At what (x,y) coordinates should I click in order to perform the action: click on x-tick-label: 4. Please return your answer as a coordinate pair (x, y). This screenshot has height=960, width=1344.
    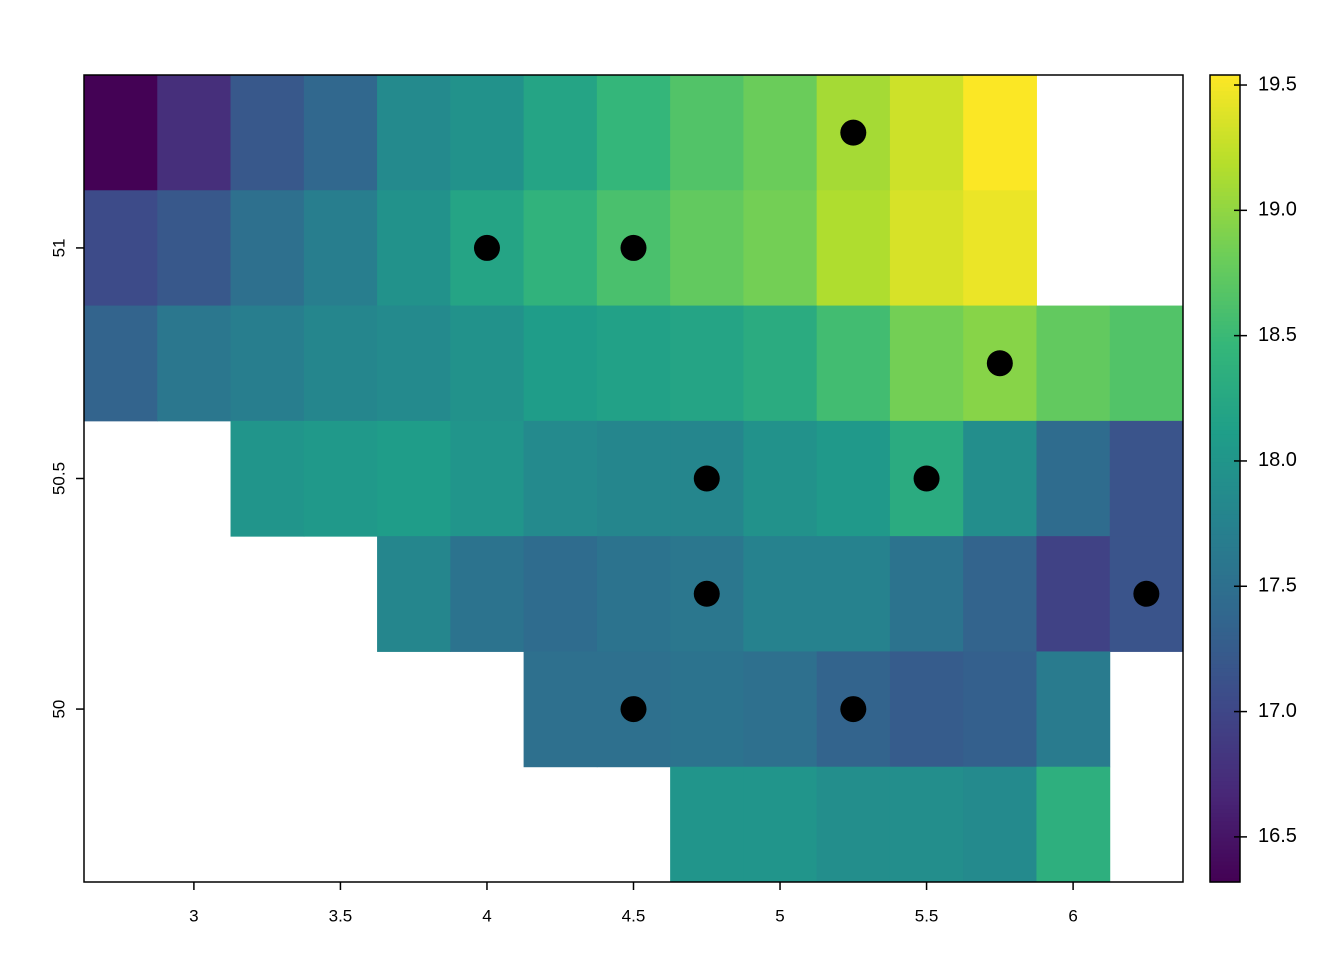
    Looking at the image, I should click on (486, 915).